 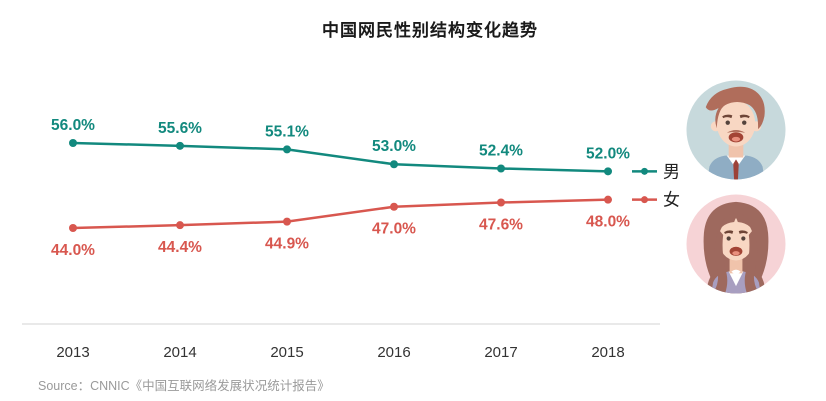 What do you see at coordinates (644, 171) in the screenshot?
I see `legend-dot-男` at bounding box center [644, 171].